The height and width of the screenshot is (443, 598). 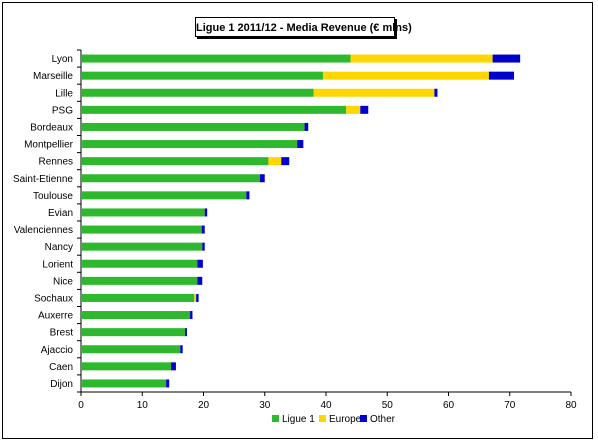 What do you see at coordinates (55, 316) in the screenshot?
I see `category-label: Auxerre` at bounding box center [55, 316].